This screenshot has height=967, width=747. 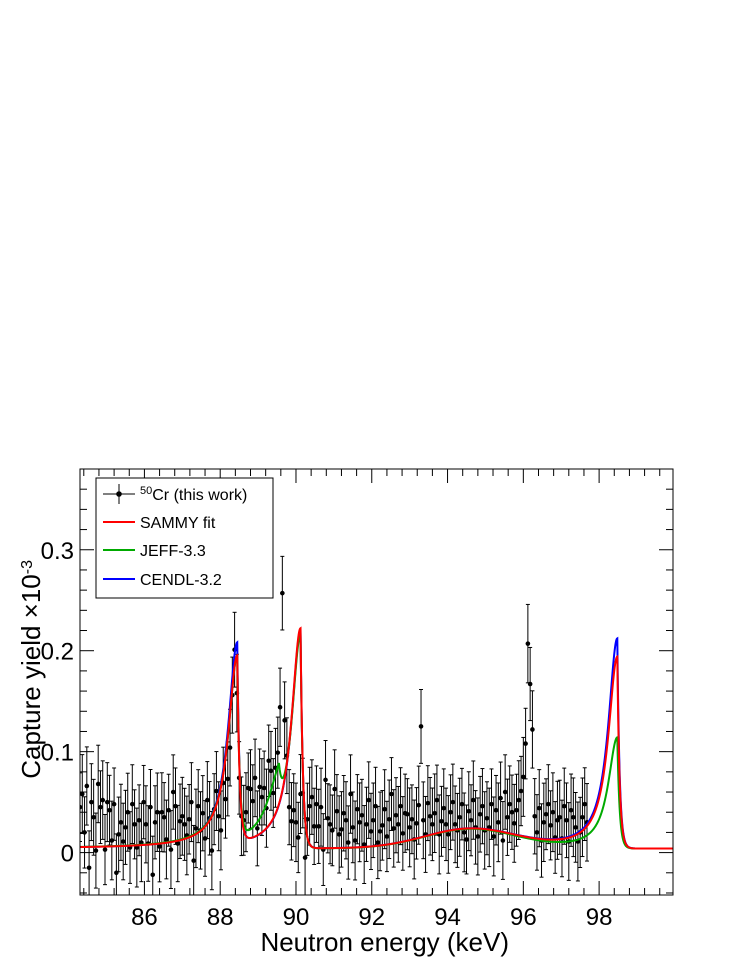 What do you see at coordinates (599, 917) in the screenshot?
I see `x-tick-label: 98` at bounding box center [599, 917].